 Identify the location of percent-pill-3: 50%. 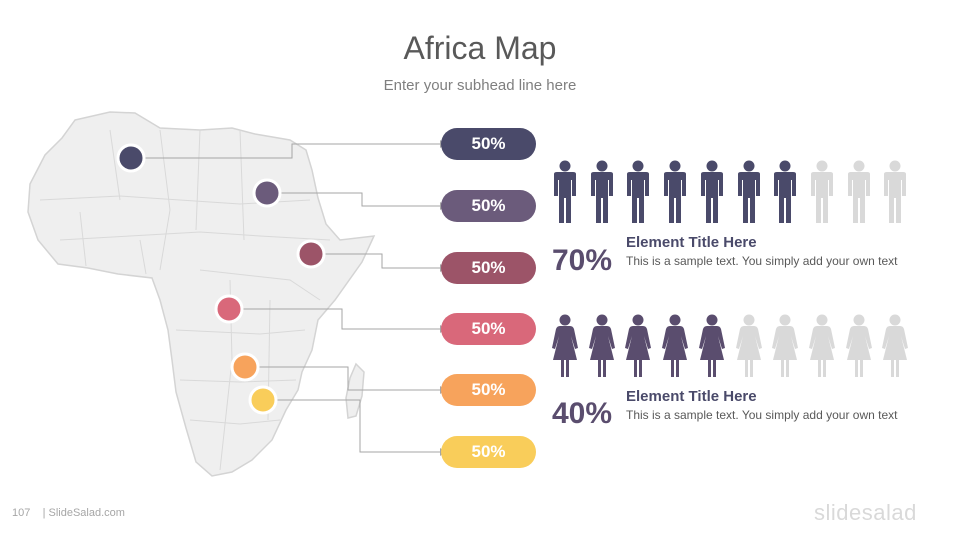
(488, 268).